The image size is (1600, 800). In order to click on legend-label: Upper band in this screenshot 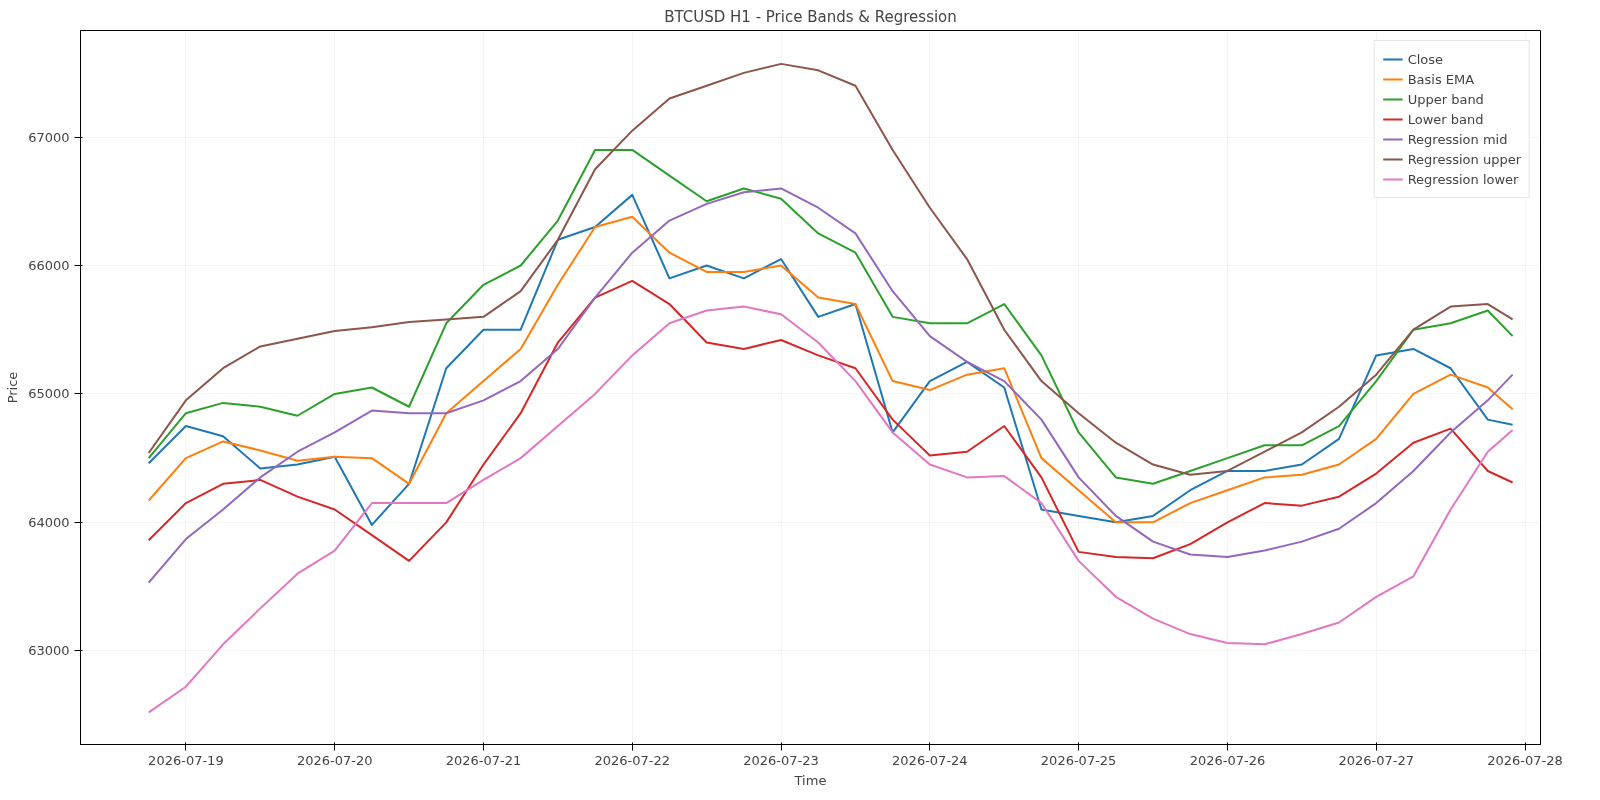, I will do `click(1445, 99)`.